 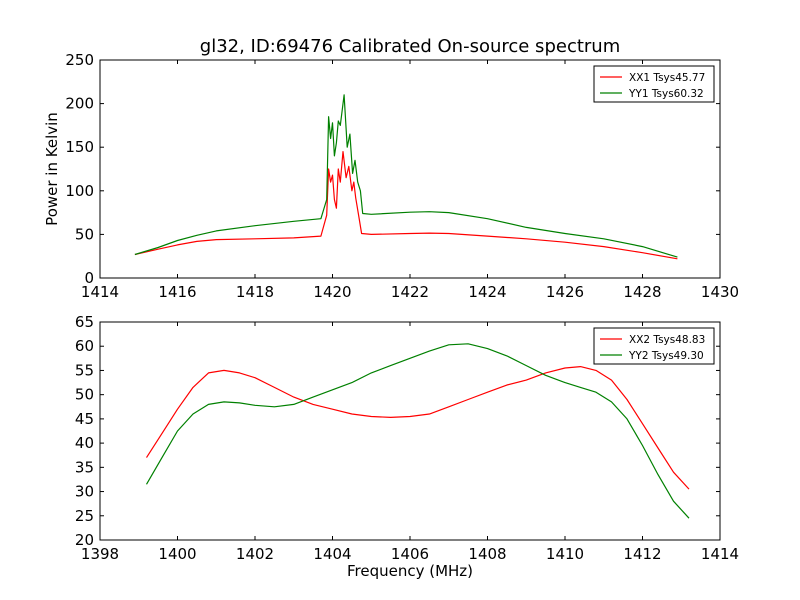 I want to click on bottom-x-tick-label: 1404, so click(x=332, y=554).